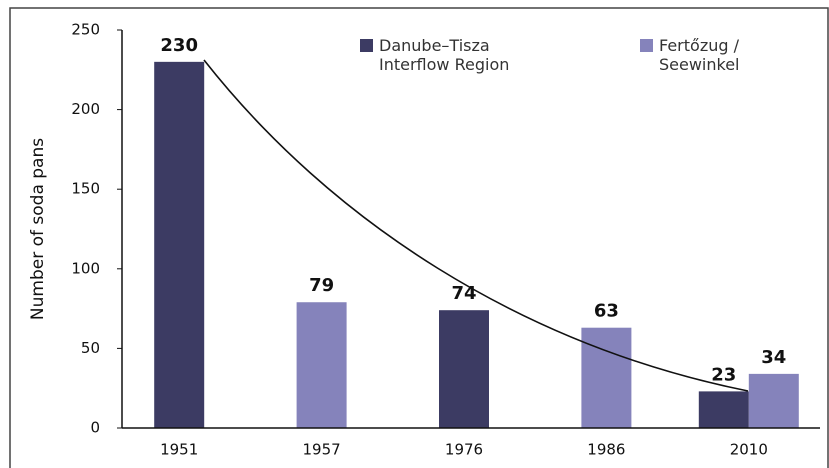  What do you see at coordinates (85, 109) in the screenshot?
I see `y-tick-label: 200` at bounding box center [85, 109].